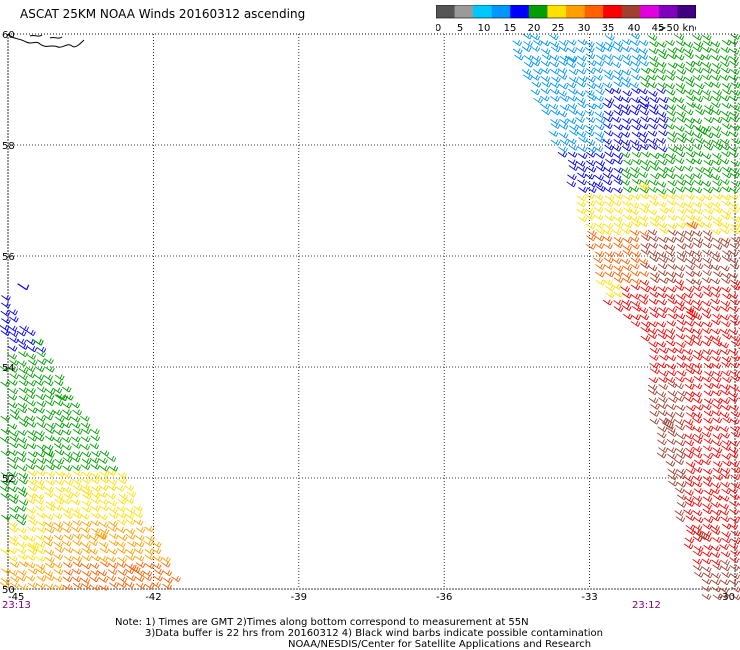 This screenshot has width=740, height=650. What do you see at coordinates (153, 597) in the screenshot?
I see `longitude-label: -42` at bounding box center [153, 597].